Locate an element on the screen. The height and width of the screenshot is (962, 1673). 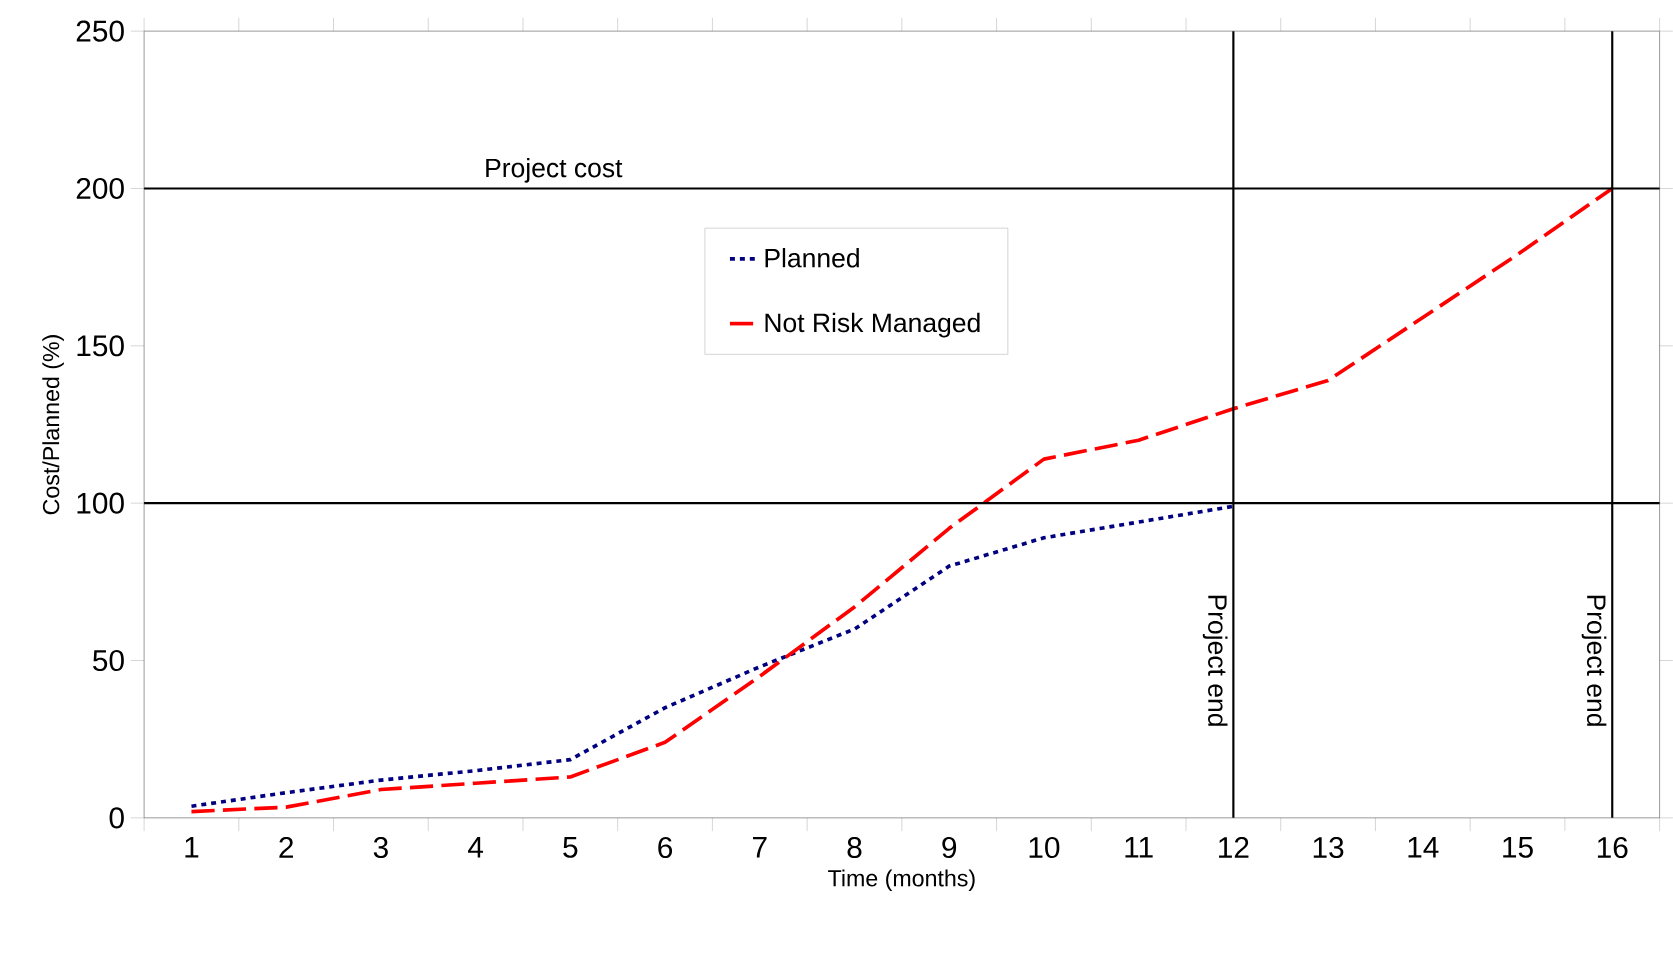
y-tick-label: 50 is located at coordinates (108, 660).